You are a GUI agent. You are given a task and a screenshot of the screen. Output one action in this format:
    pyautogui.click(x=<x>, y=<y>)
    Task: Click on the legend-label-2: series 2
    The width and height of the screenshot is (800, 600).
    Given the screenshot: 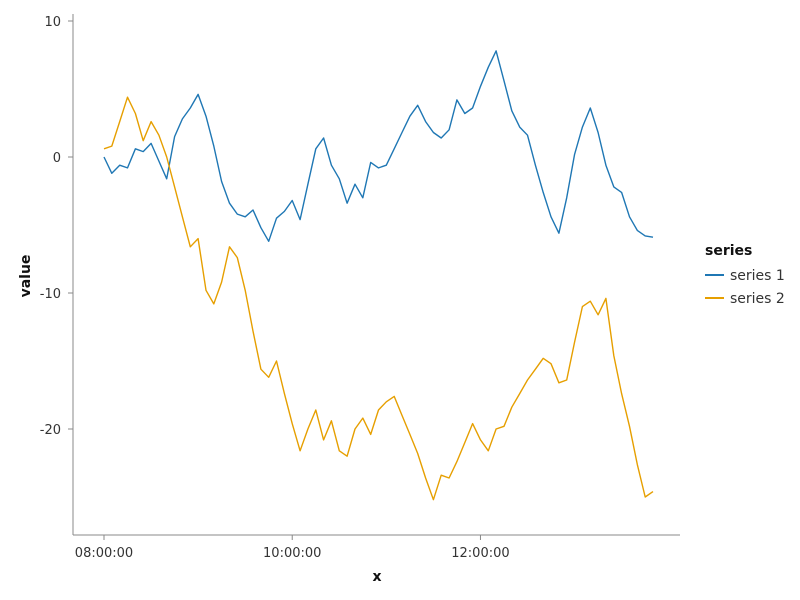 What is the action you would take?
    pyautogui.click(x=757, y=299)
    